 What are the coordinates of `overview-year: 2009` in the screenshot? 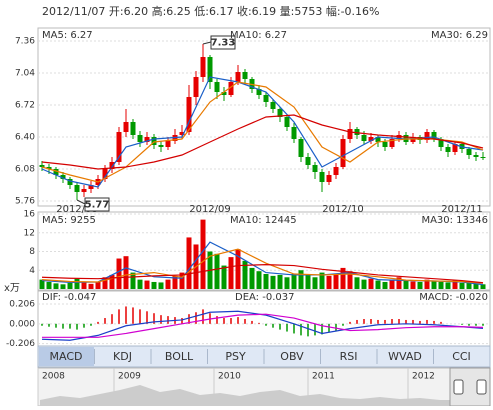 It's located at (129, 377).